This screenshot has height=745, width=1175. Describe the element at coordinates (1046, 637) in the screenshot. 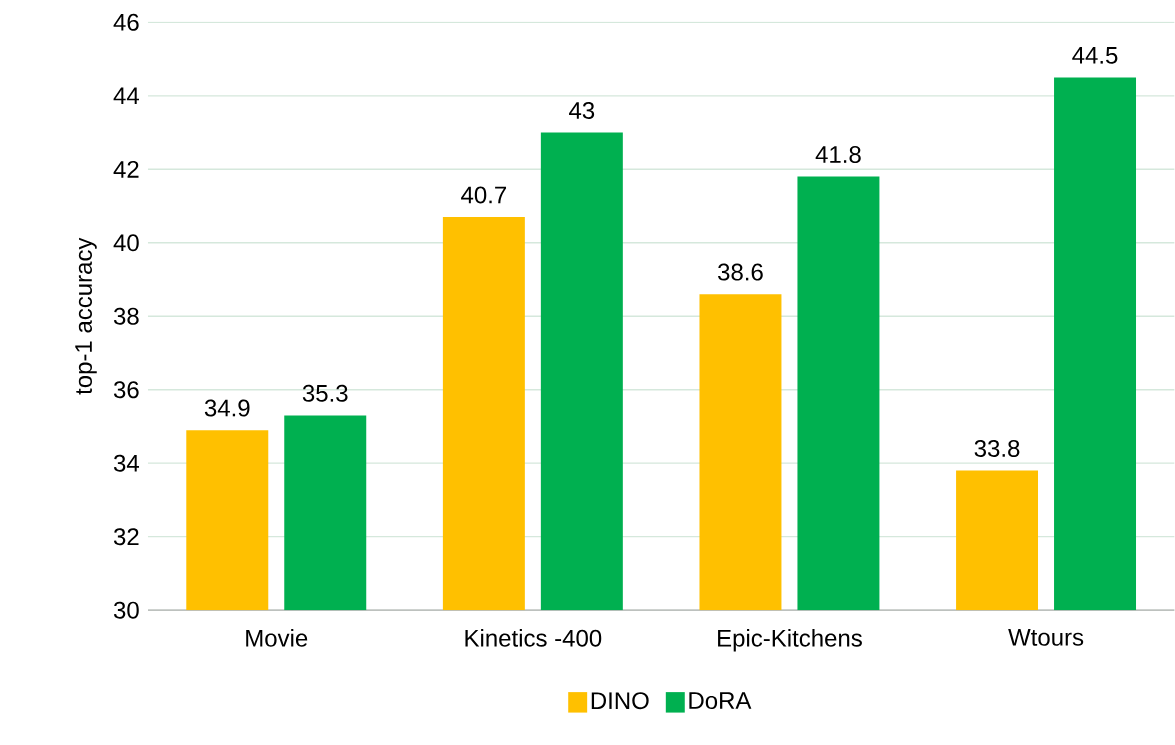

I see `x-tick-label: Wtours` at that location.